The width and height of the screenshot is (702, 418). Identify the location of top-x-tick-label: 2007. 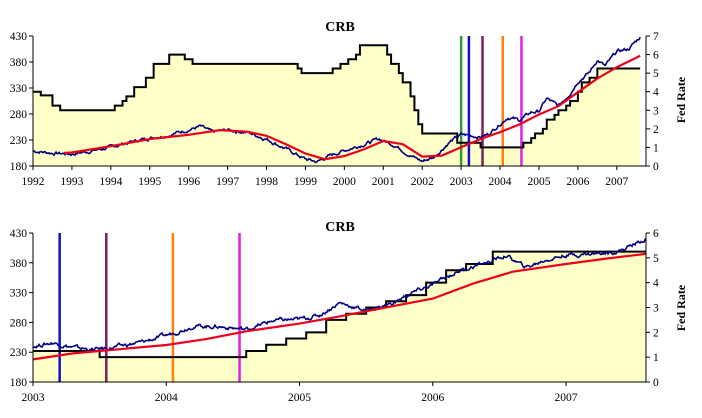
(616, 182).